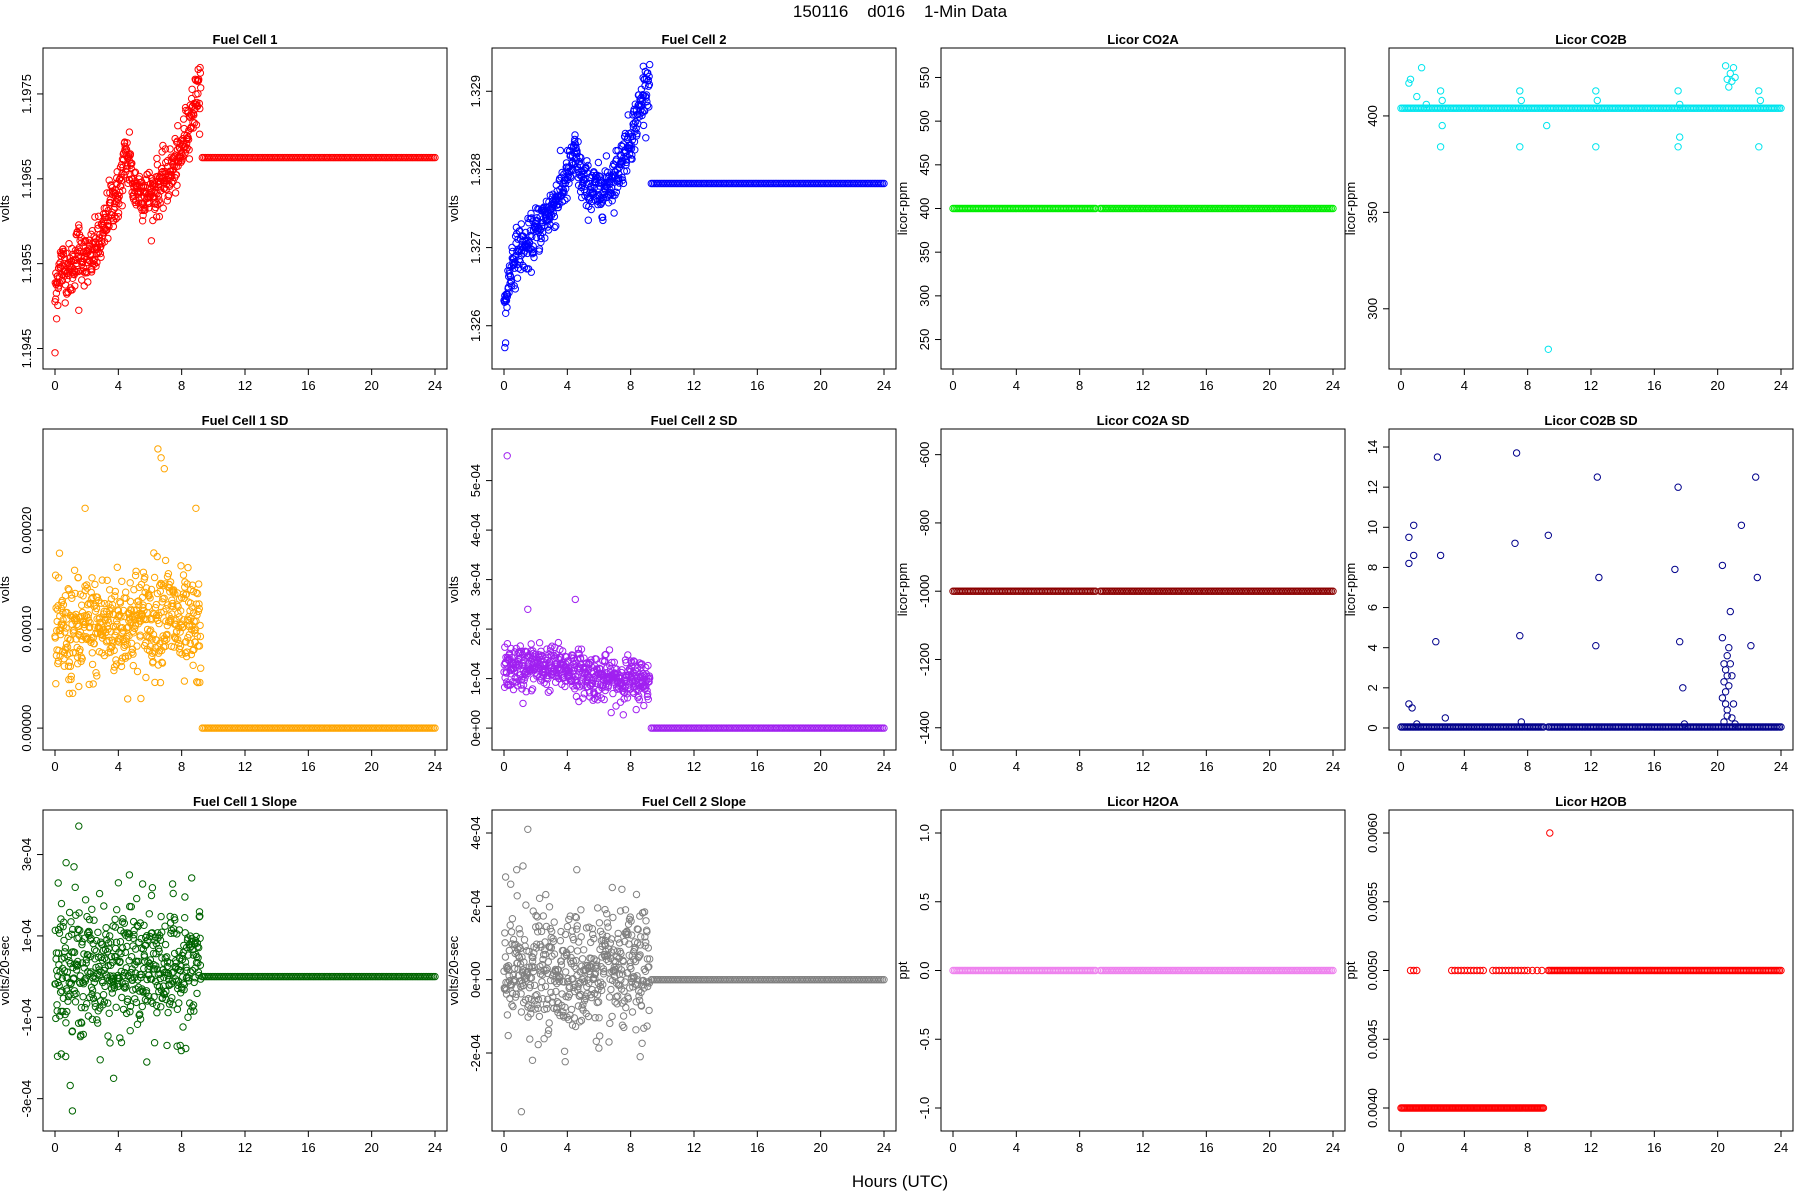  What do you see at coordinates (924, 165) in the screenshot?
I see `y-tick-label: 450` at bounding box center [924, 165].